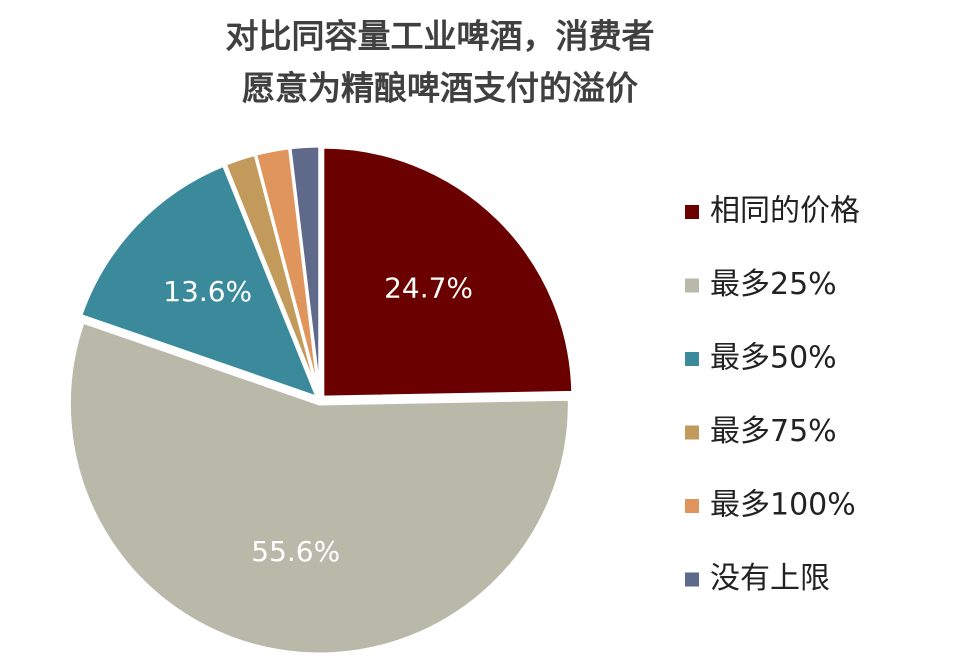 This screenshot has height=667, width=960. Describe the element at coordinates (770, 578) in the screenshot. I see `legend-label: 没有上限` at that location.